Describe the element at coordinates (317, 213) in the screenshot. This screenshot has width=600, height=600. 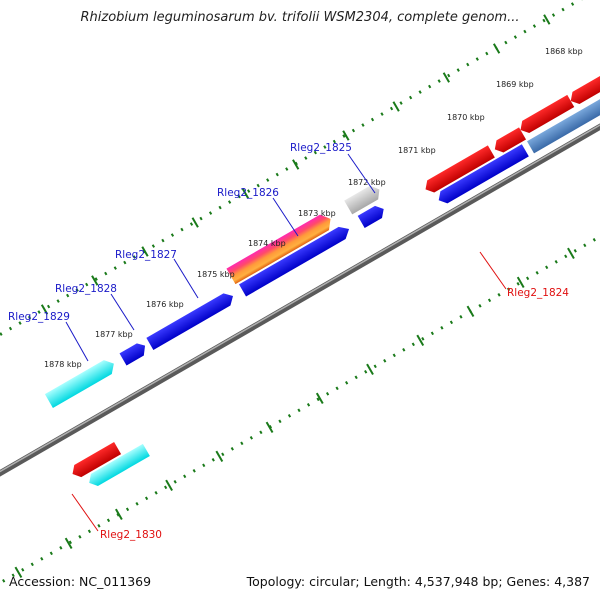
I see `tick-label: 1873 kbp` at that location.